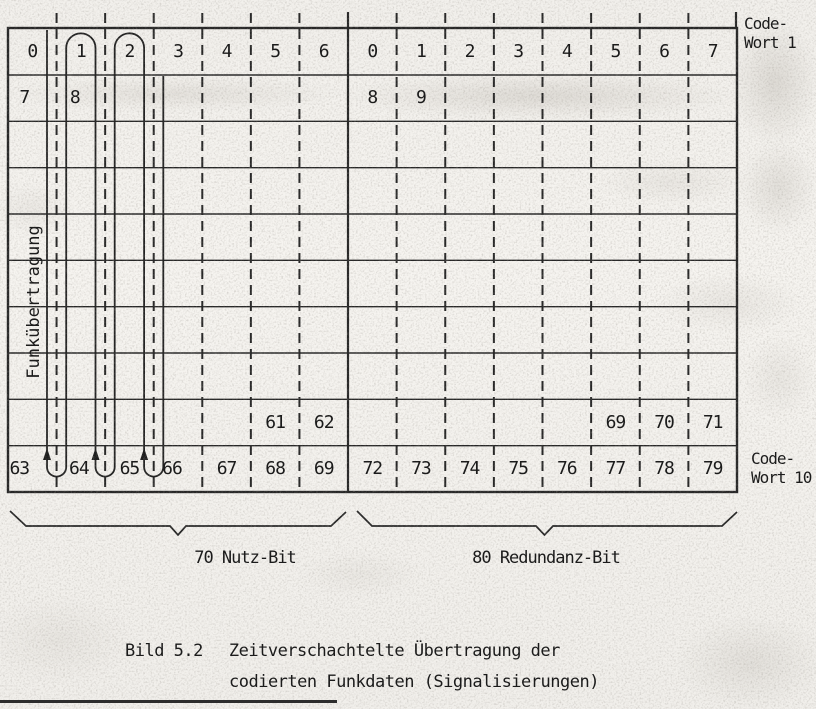 The height and width of the screenshot is (709, 816). Describe the element at coordinates (164, 651) in the screenshot. I see `figure-number: Bild 5.2` at that location.